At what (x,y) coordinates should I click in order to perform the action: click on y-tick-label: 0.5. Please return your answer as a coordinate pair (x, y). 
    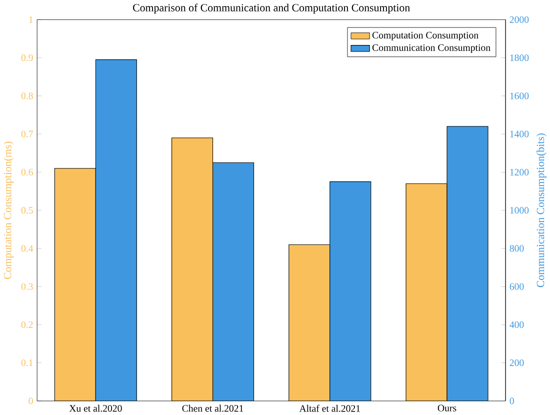
    Looking at the image, I should click on (27, 210).